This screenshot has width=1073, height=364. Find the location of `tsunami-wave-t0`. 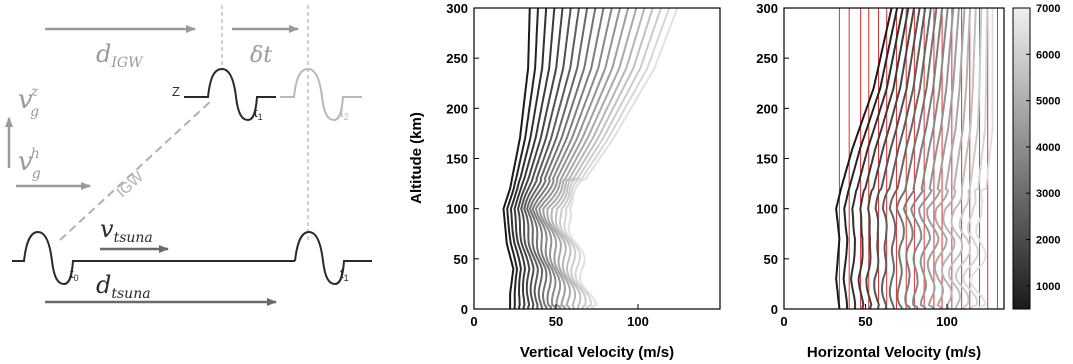

tsunami-wave-t0 is located at coordinates (153, 258).